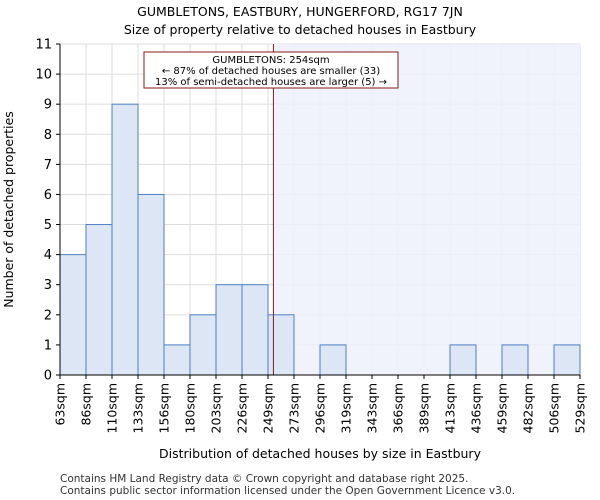 This screenshot has width=600, height=500. I want to click on x-tick-label: 156sqm, so click(164, 408).